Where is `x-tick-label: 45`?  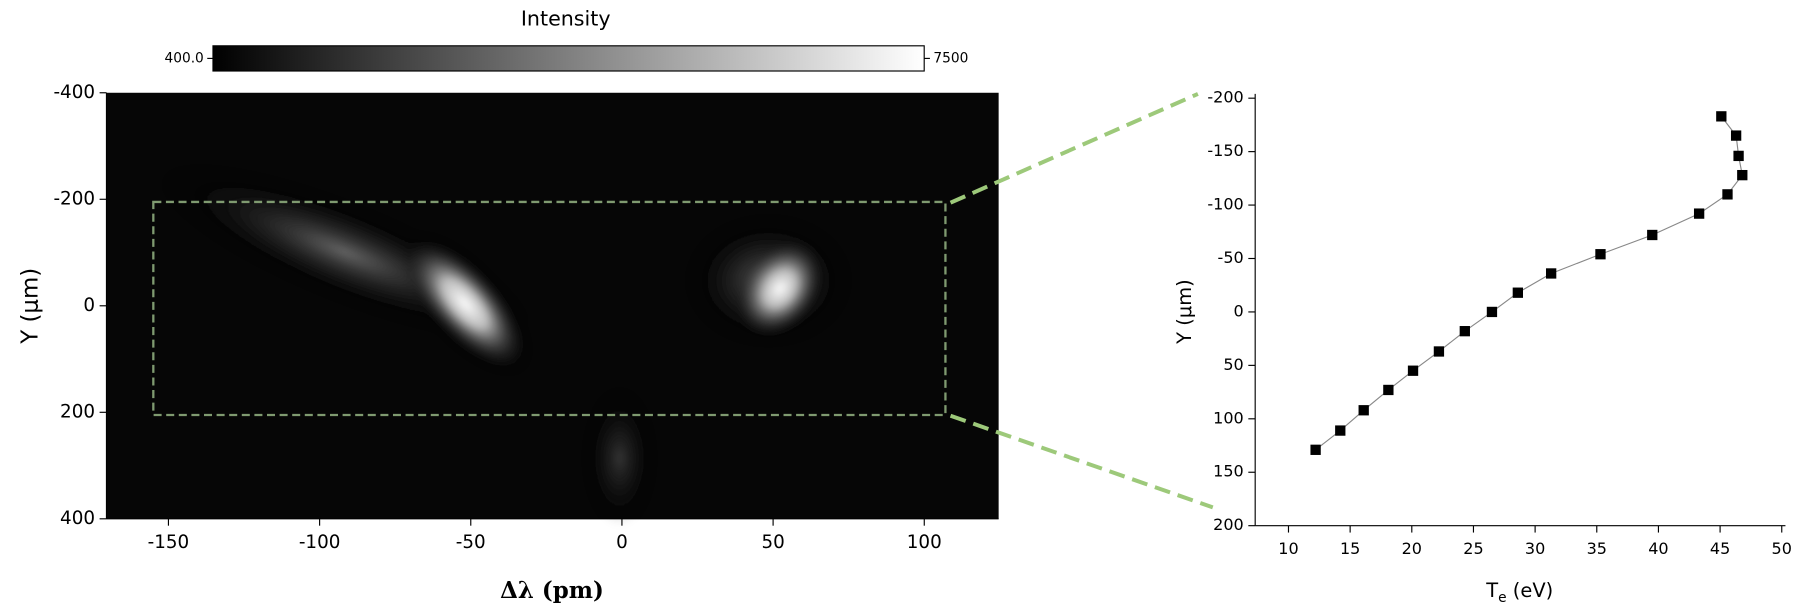
x-tick-label: 45 is located at coordinates (1720, 548).